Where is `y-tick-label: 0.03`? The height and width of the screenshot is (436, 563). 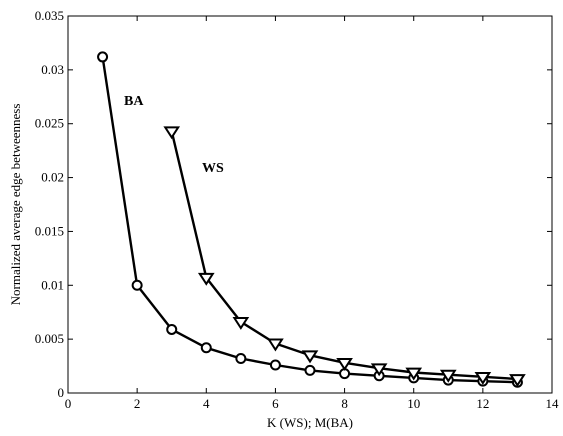
y-tick-label: 0.03 is located at coordinates (52, 69).